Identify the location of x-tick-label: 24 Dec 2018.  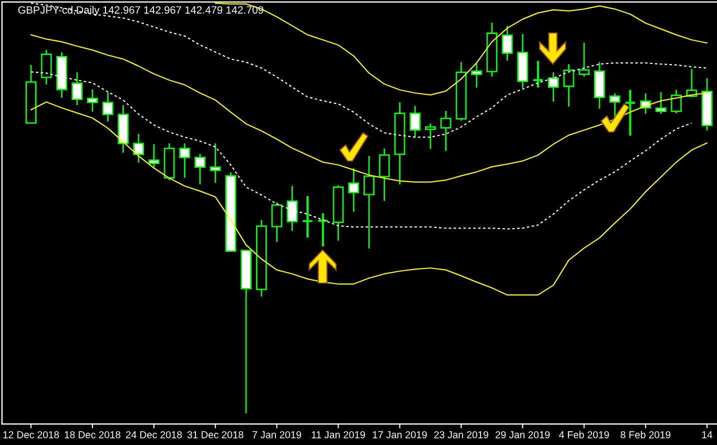
(154, 434).